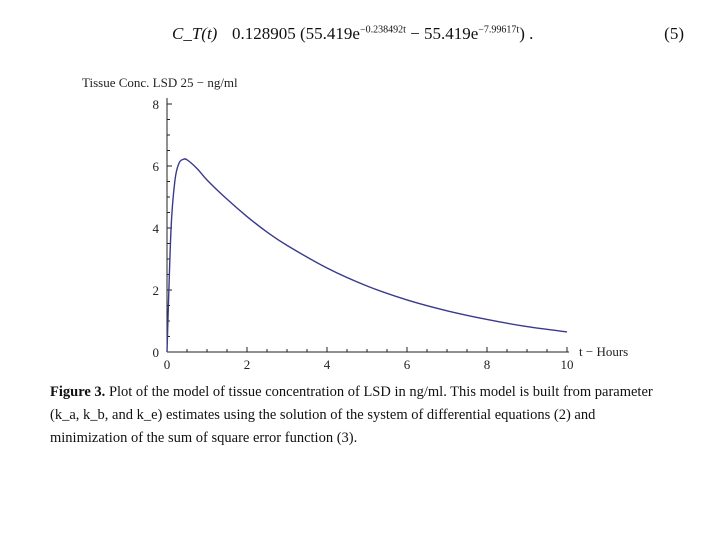 Image resolution: width=720 pixels, height=540 pixels. I want to click on equation-lhs: C_T(t), so click(195, 33).